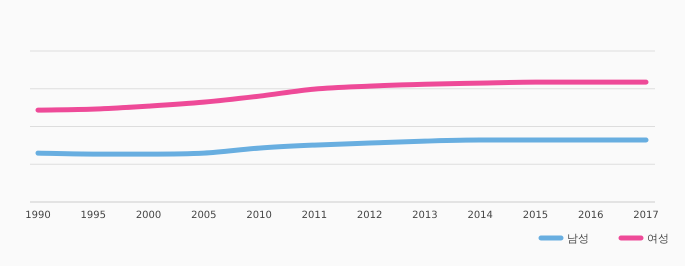  I want to click on legend-label: 여성, so click(658, 238).